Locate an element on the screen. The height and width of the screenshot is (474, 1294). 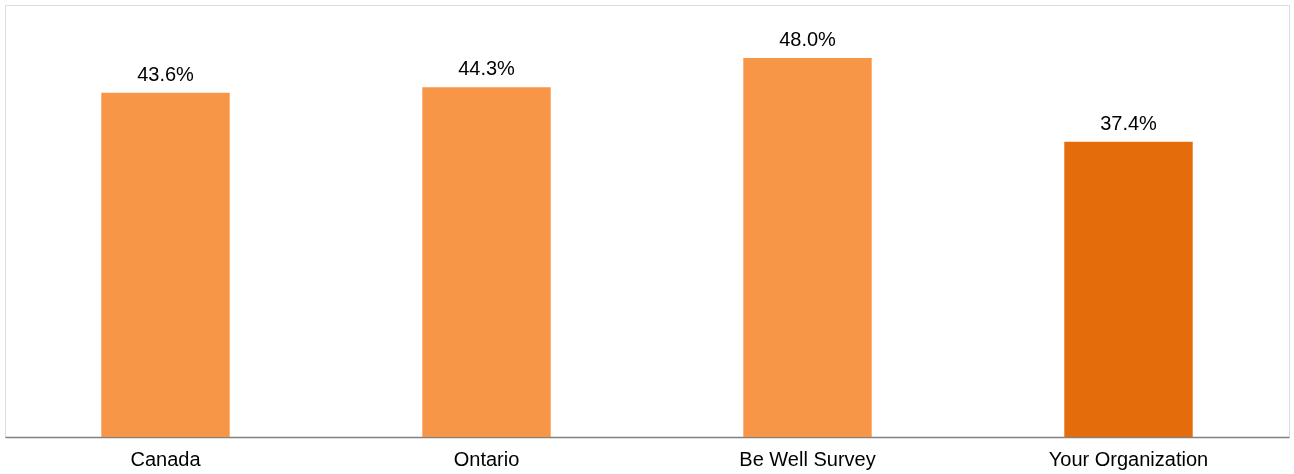
x-tick-label: Ontario is located at coordinates (486, 458).